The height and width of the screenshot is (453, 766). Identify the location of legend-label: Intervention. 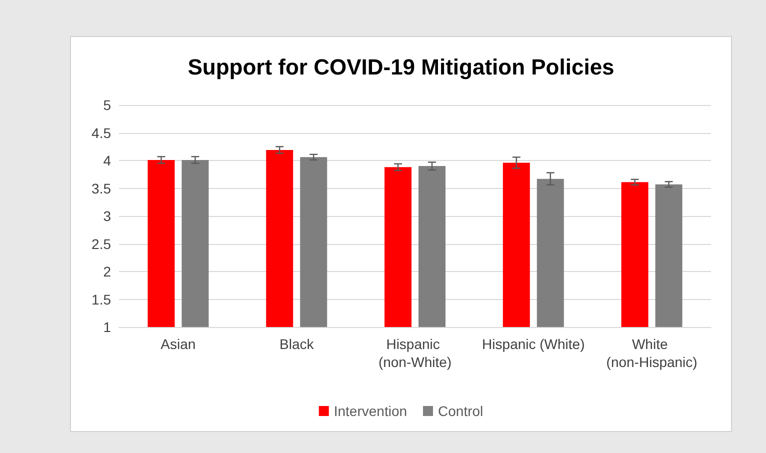
(371, 411).